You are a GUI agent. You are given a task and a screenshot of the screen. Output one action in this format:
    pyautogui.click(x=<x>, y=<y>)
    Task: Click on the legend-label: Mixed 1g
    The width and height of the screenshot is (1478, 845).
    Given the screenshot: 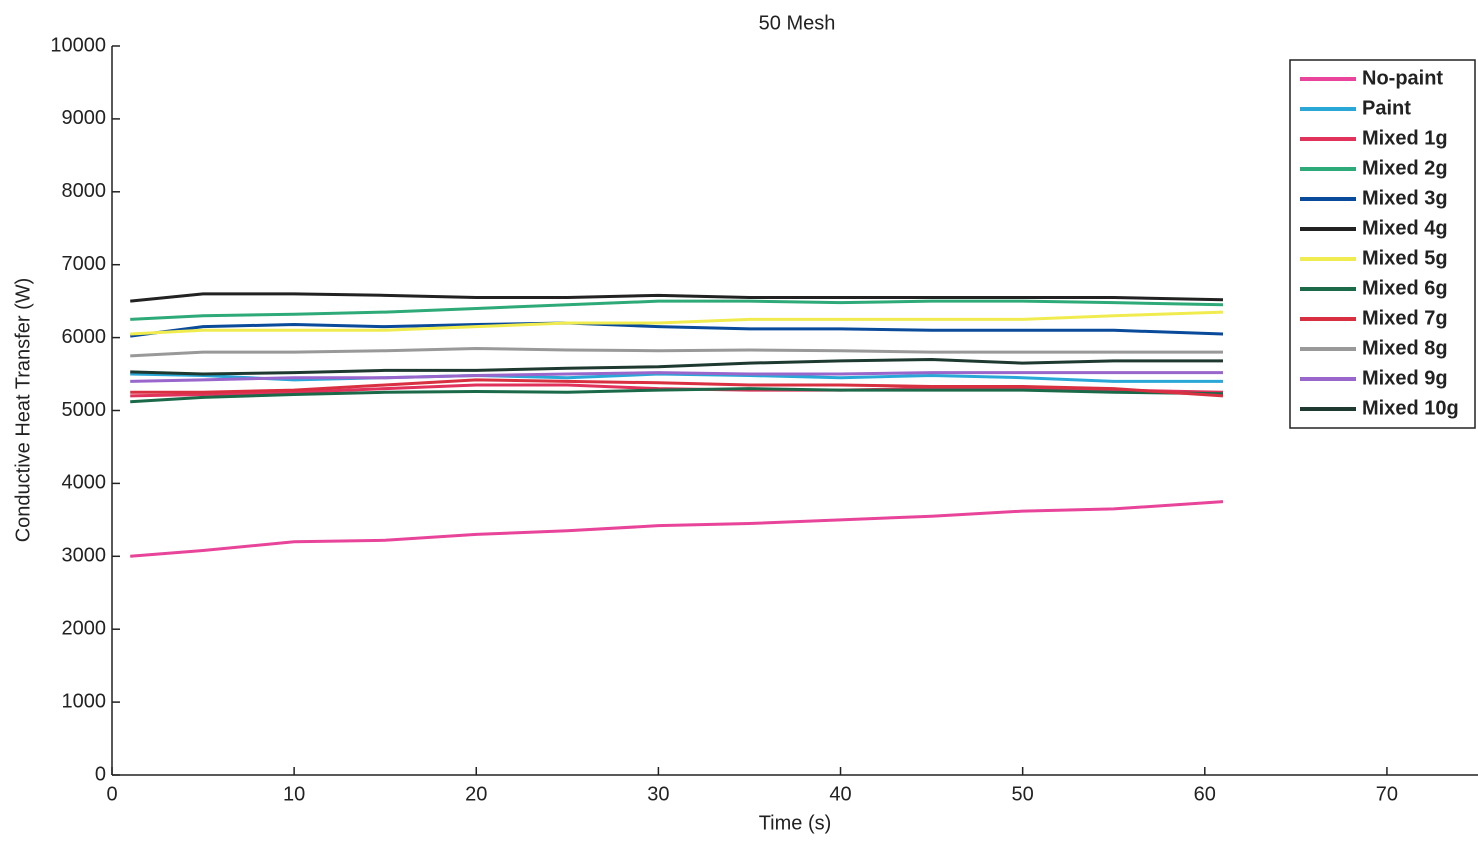 What is the action you would take?
    pyautogui.click(x=1405, y=138)
    